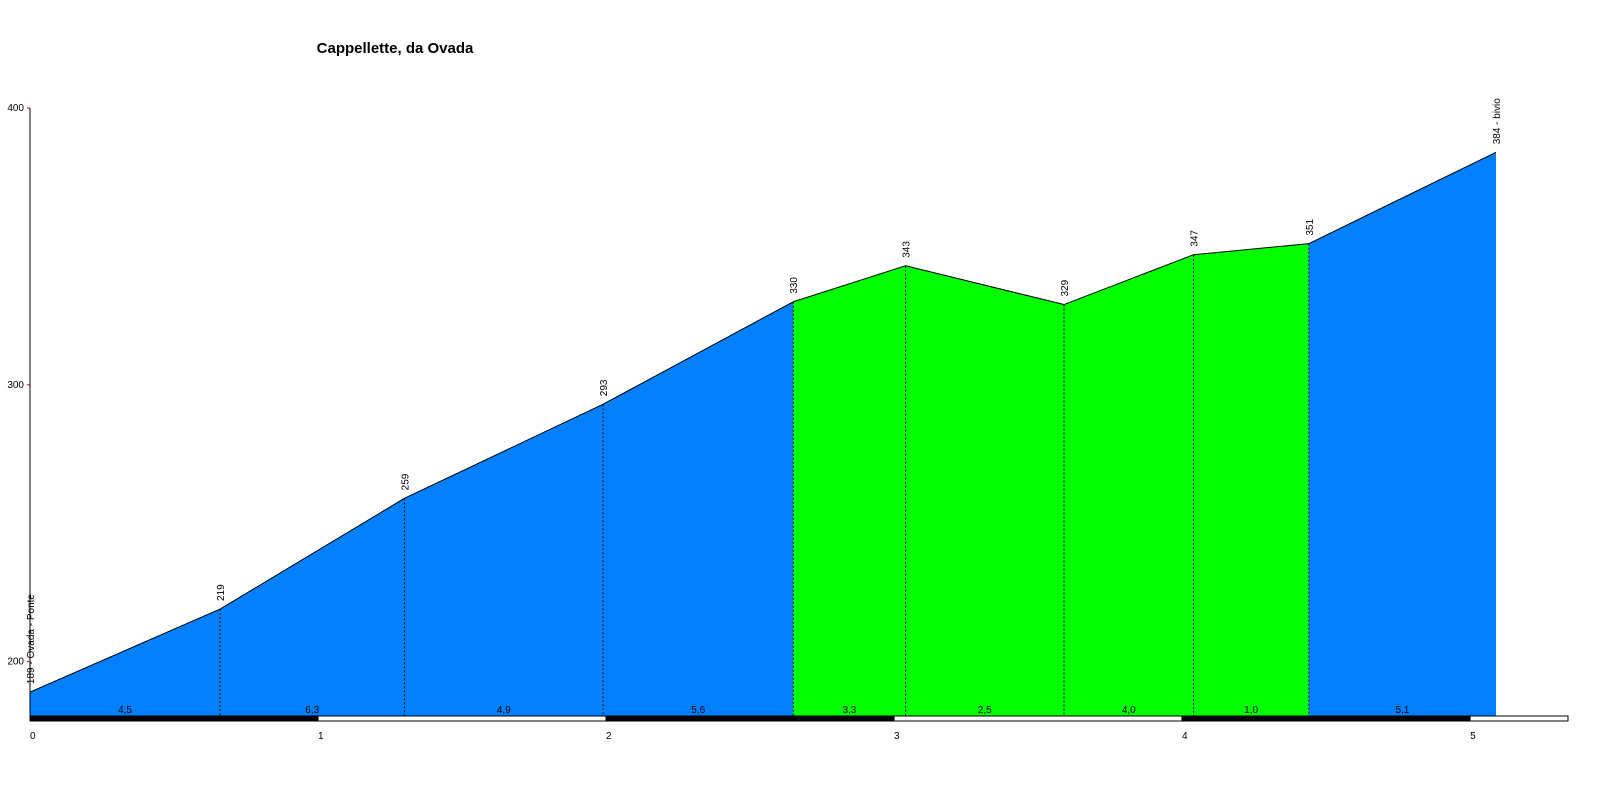 The height and width of the screenshot is (800, 1600). I want to click on point-label: 189 - Ovada - Ponte, so click(31, 639).